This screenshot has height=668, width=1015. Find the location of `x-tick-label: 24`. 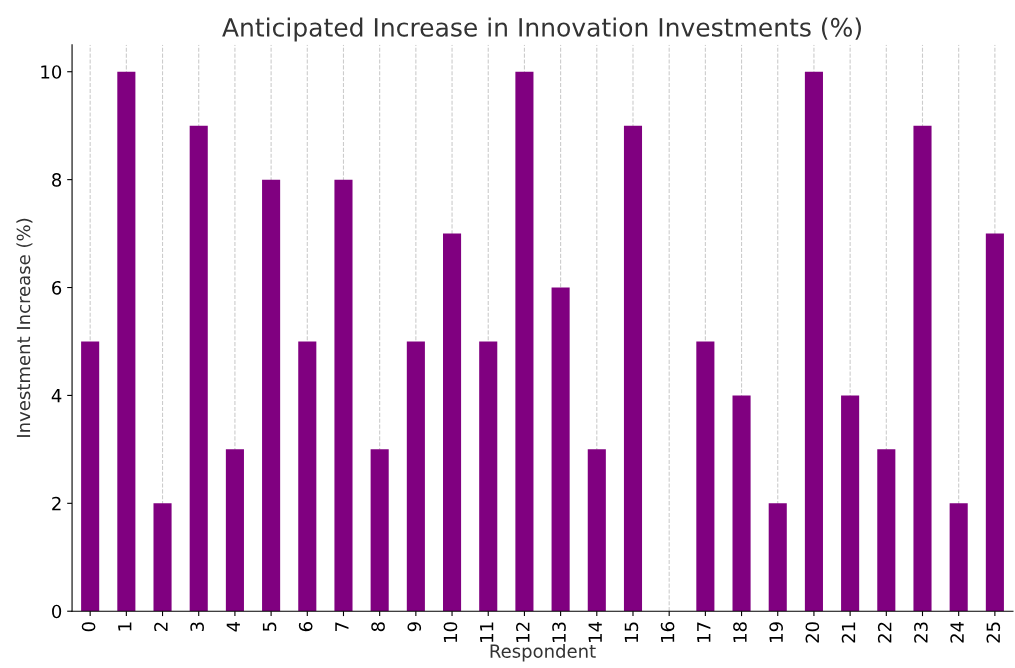

x-tick-label: 24 is located at coordinates (957, 632).